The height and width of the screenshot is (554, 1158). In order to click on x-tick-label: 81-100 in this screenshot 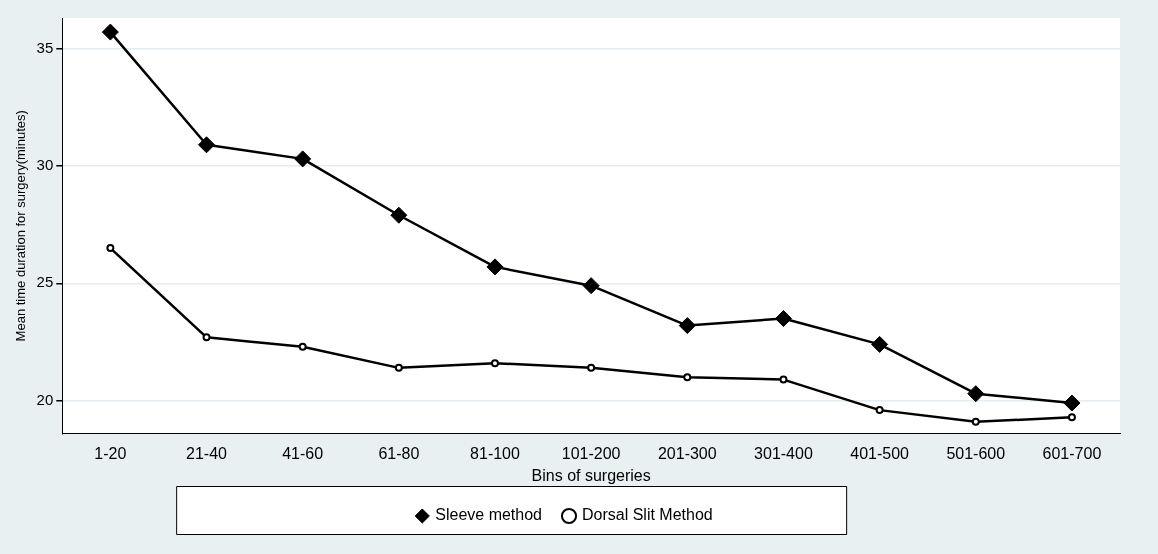, I will do `click(495, 453)`.